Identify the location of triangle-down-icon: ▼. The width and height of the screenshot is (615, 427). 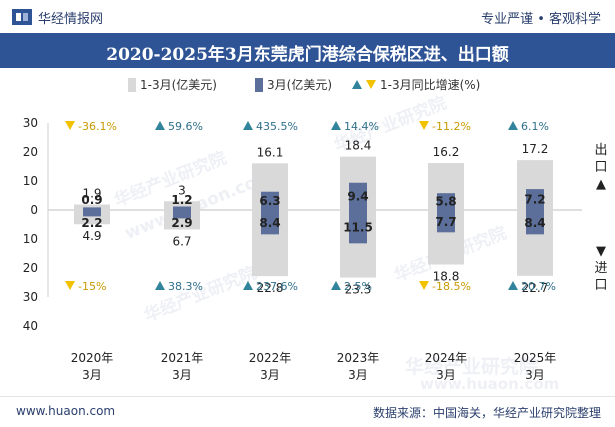
(601, 251).